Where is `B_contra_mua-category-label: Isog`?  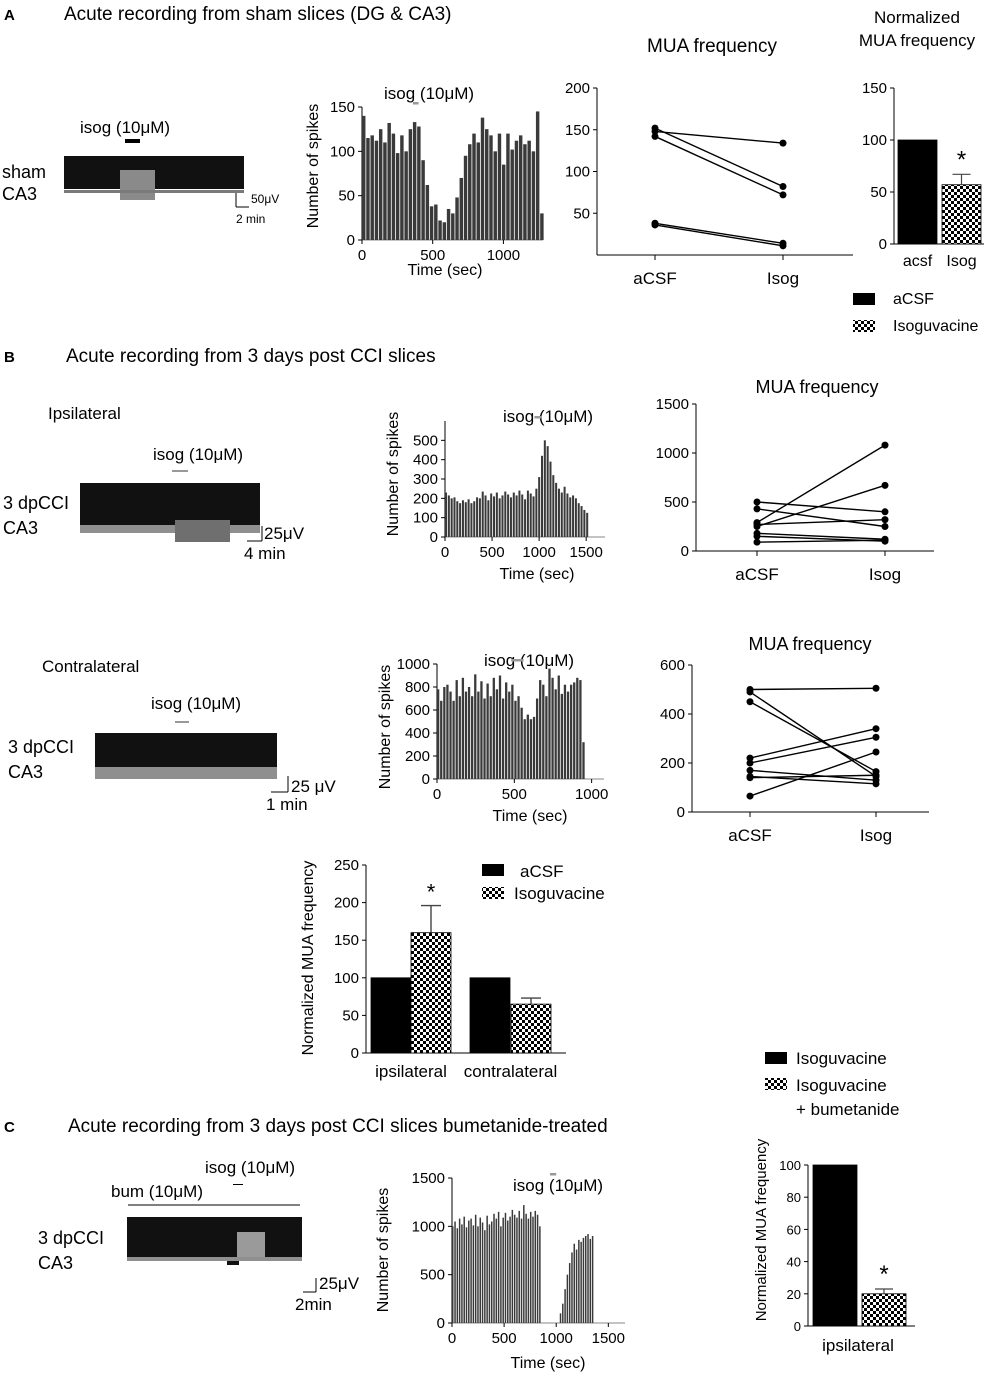 B_contra_mua-category-label: Isog is located at coordinates (876, 835).